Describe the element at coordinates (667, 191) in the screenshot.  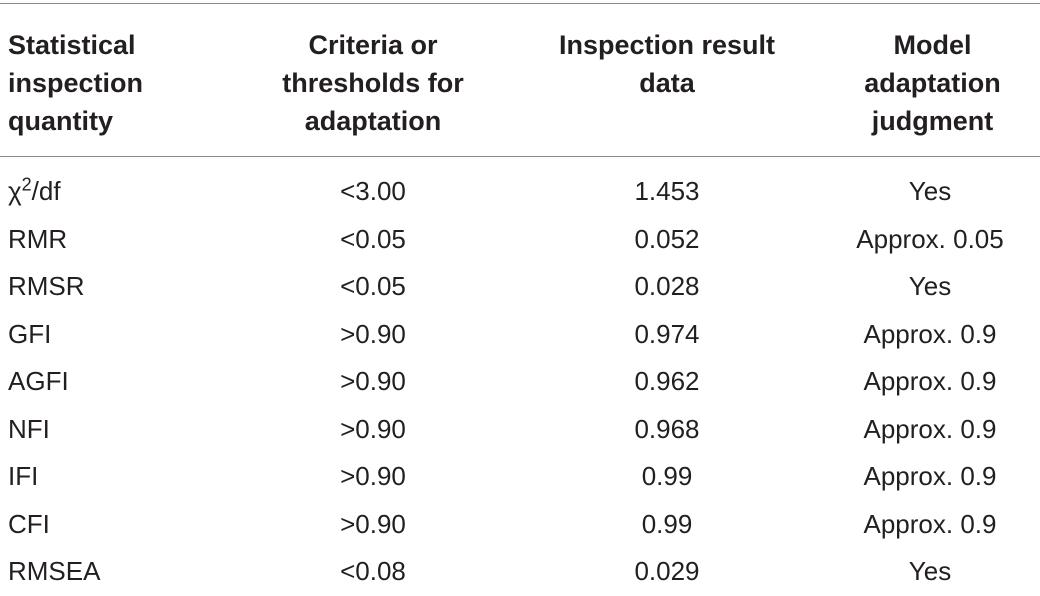
I see `cell-result: 1.453` at that location.